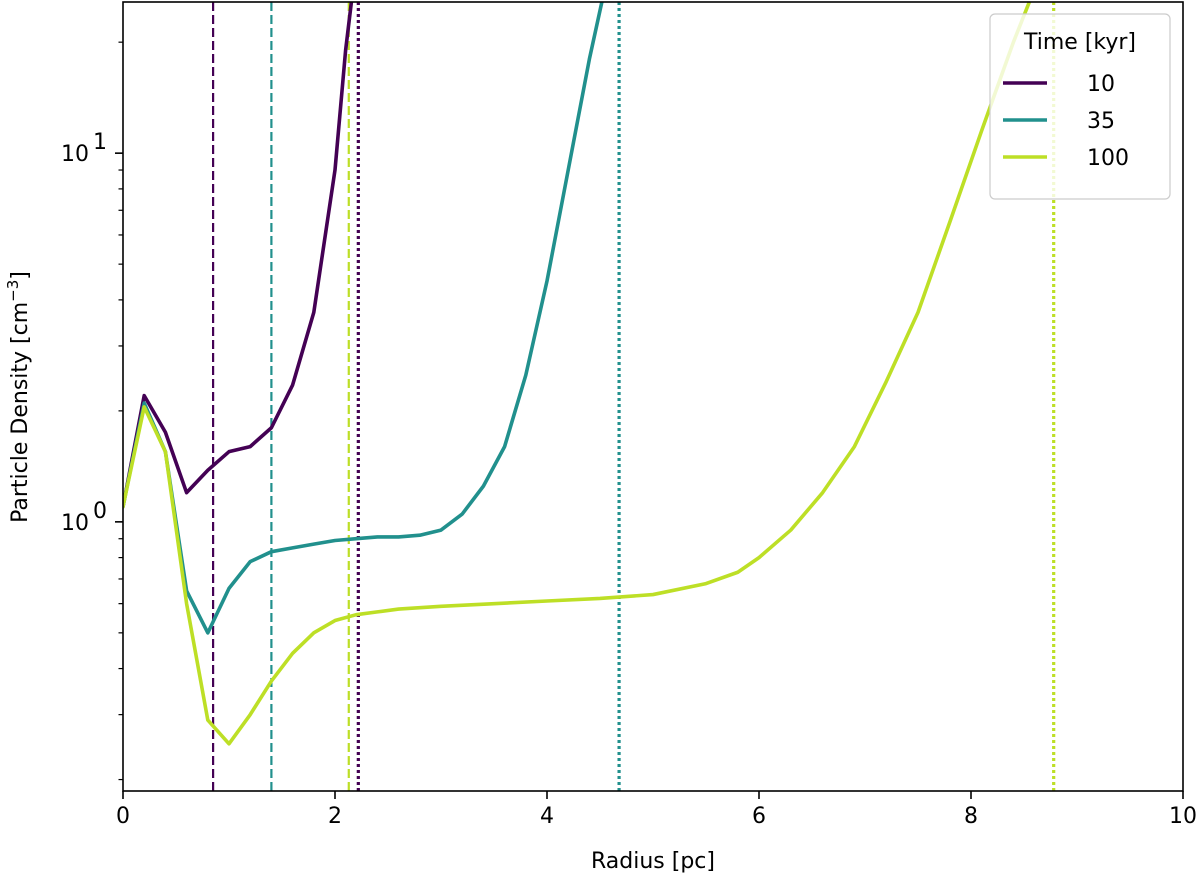  What do you see at coordinates (1183, 816) in the screenshot?
I see `x-tick-label: 10` at bounding box center [1183, 816].